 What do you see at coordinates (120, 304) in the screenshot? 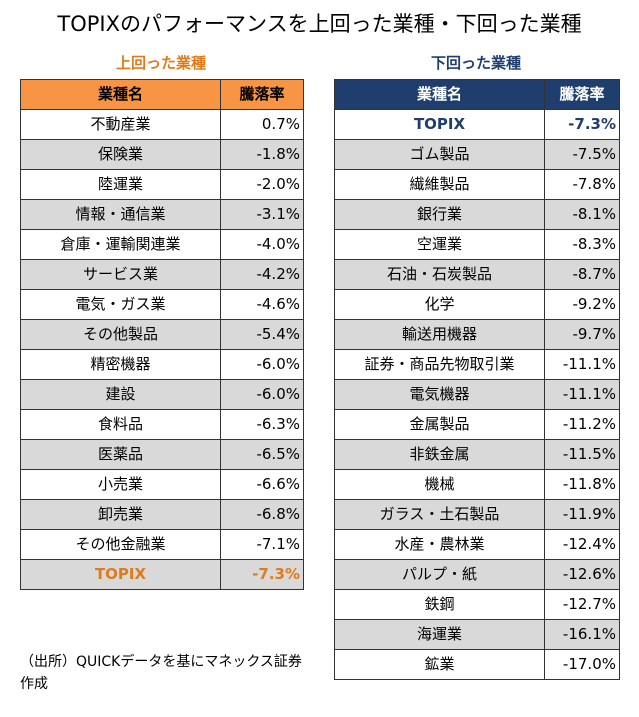
I see `industry-name: 電気・ガス業` at bounding box center [120, 304].